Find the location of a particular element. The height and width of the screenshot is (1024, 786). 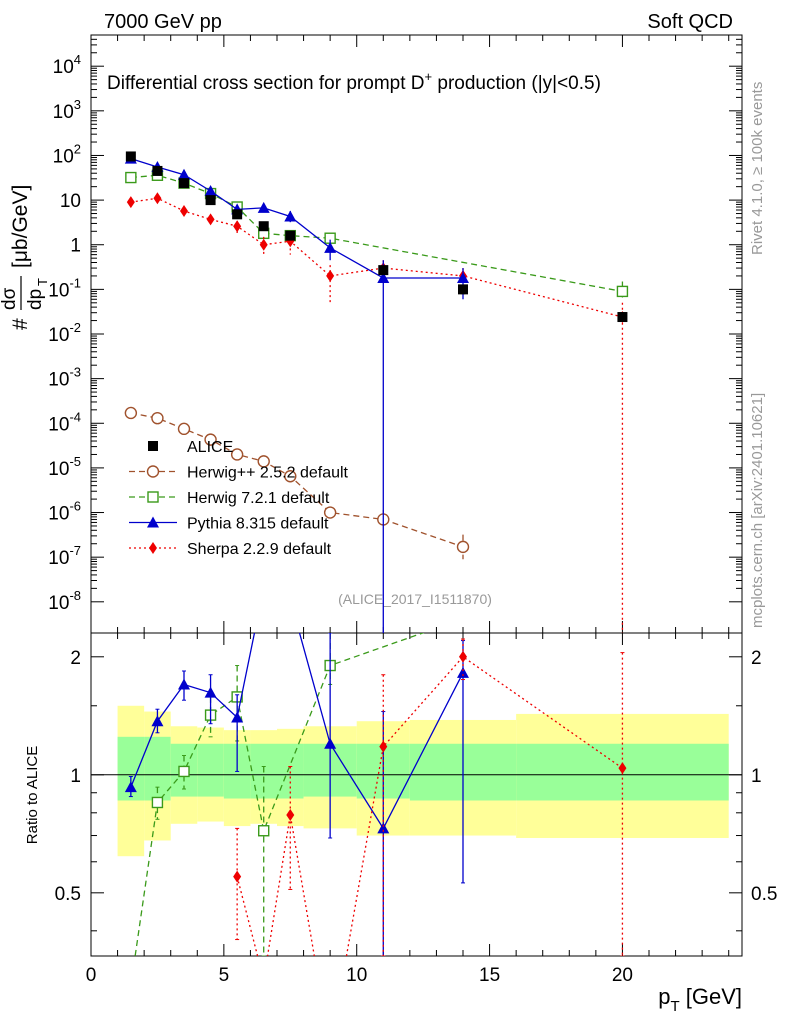

ratio-y-tick-label: 2 is located at coordinates (75, 658).